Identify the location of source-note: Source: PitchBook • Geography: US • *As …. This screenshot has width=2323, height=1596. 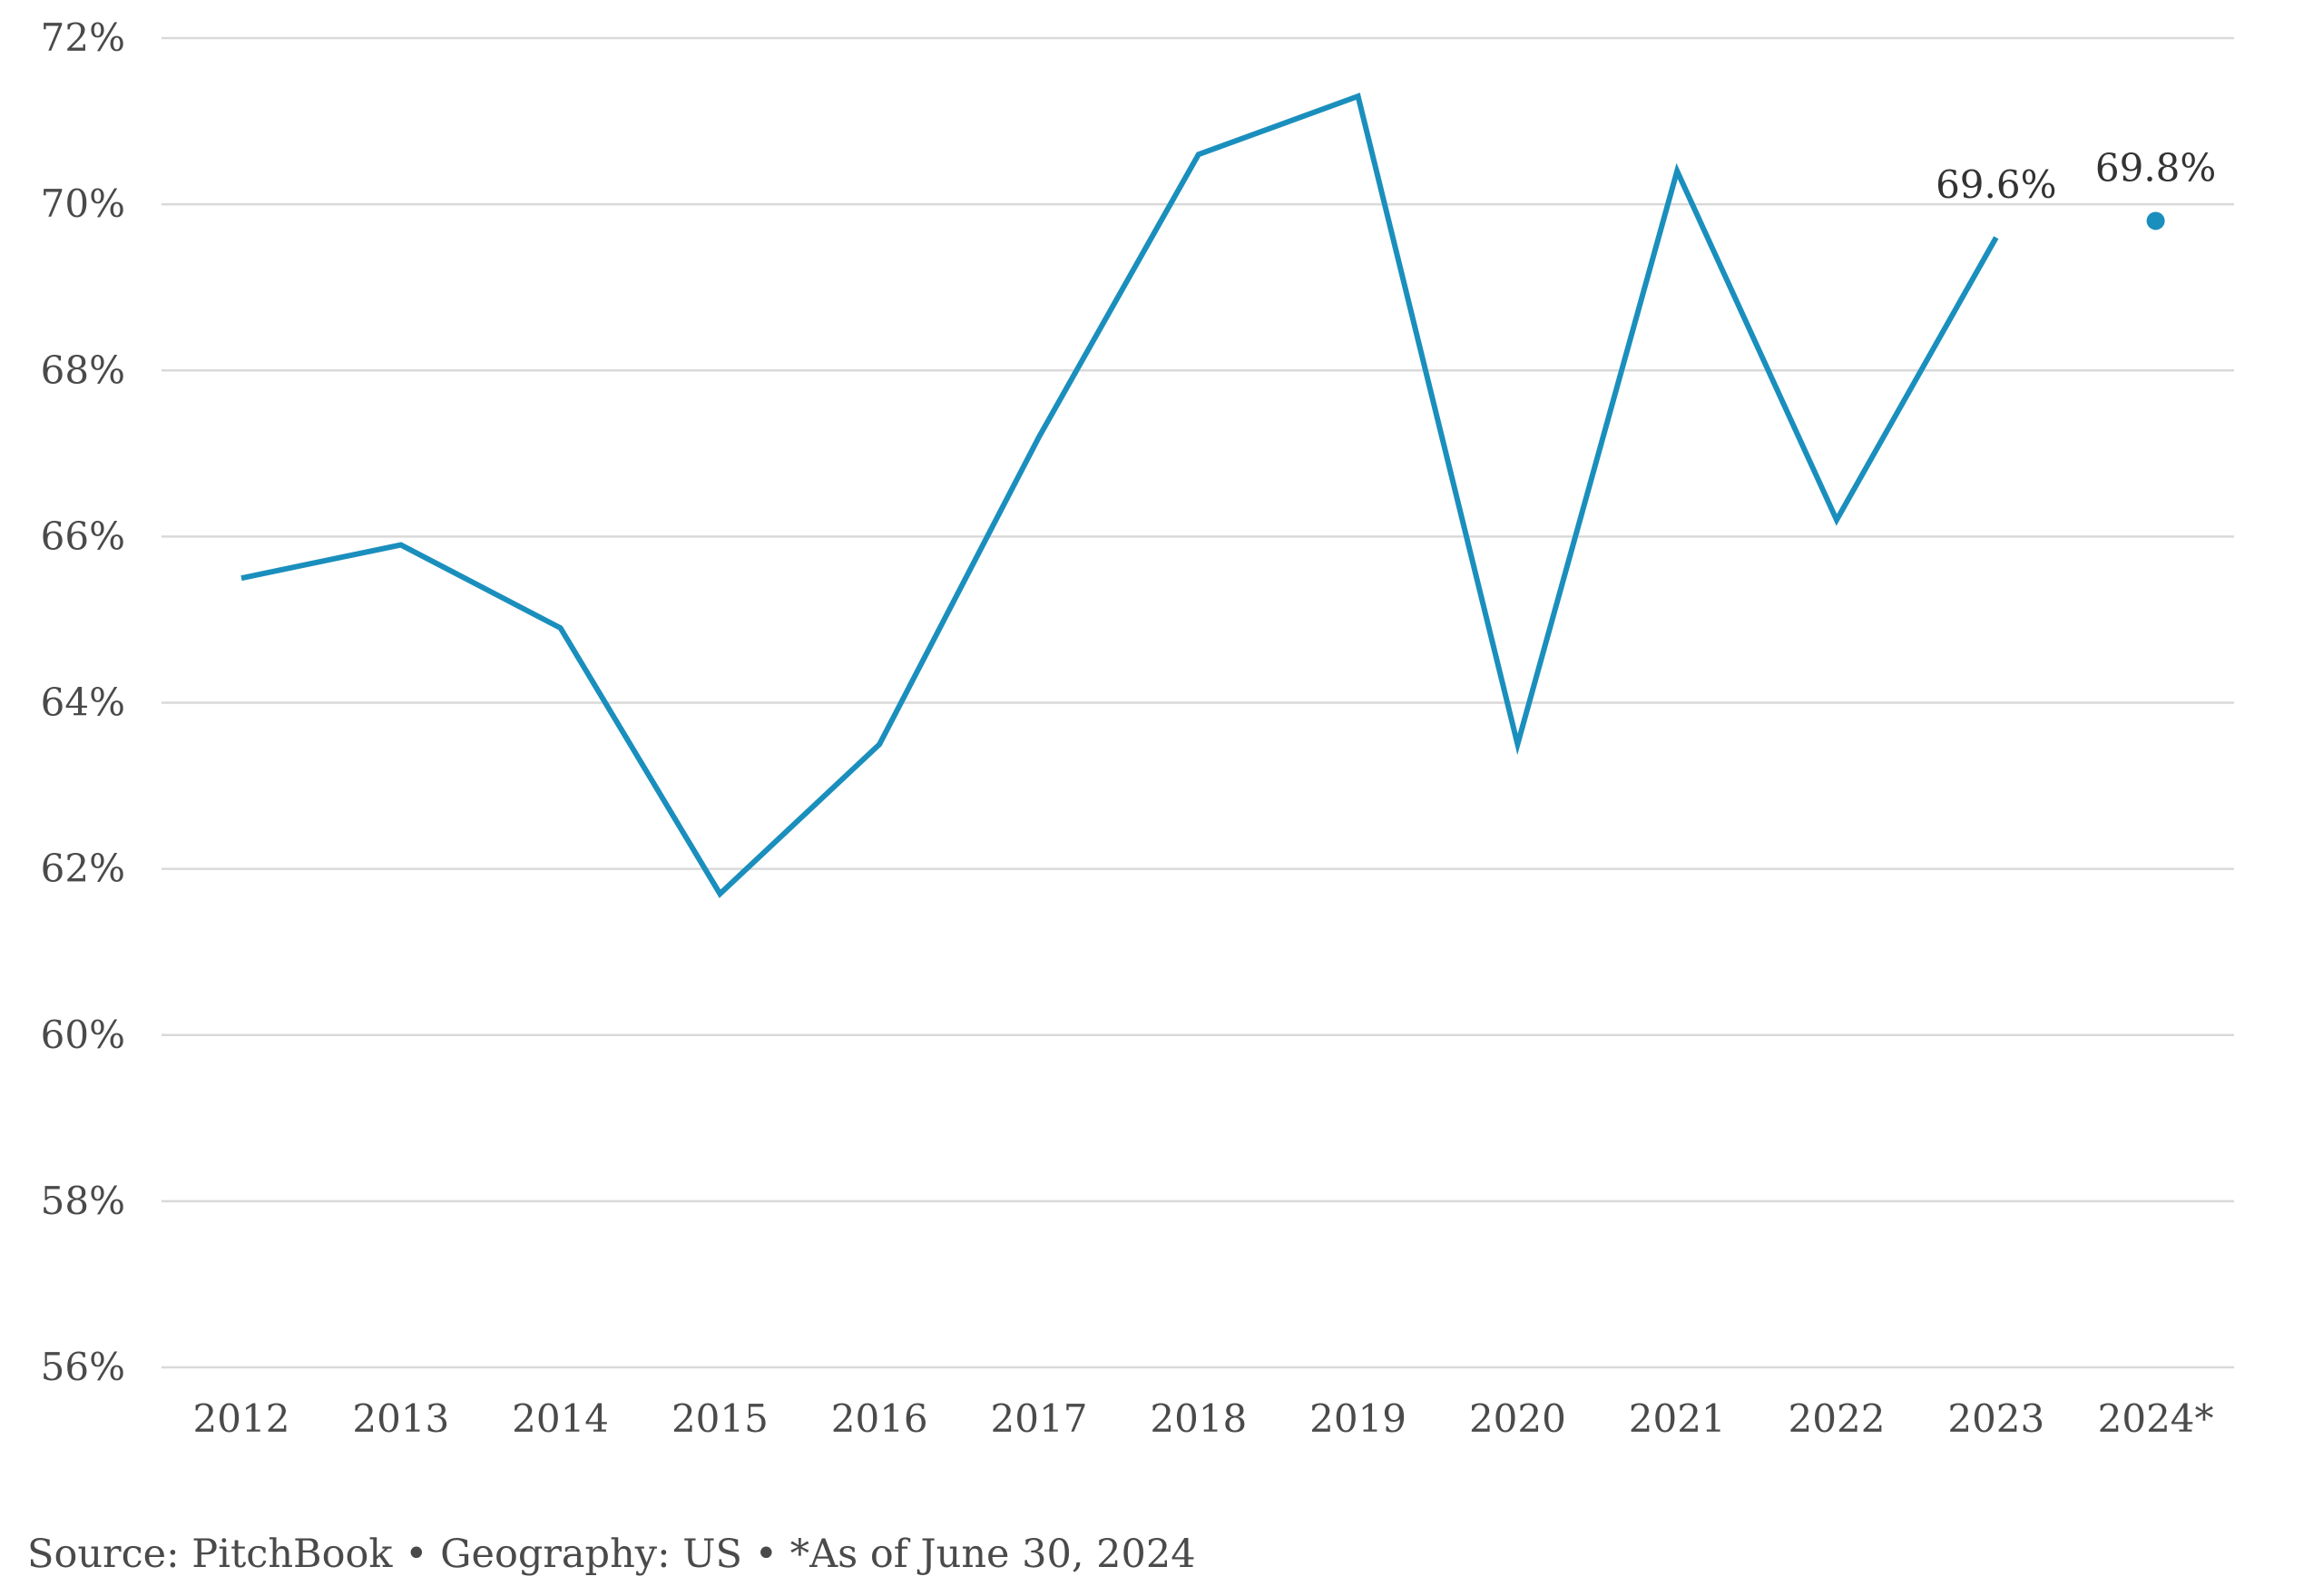
(612, 1554).